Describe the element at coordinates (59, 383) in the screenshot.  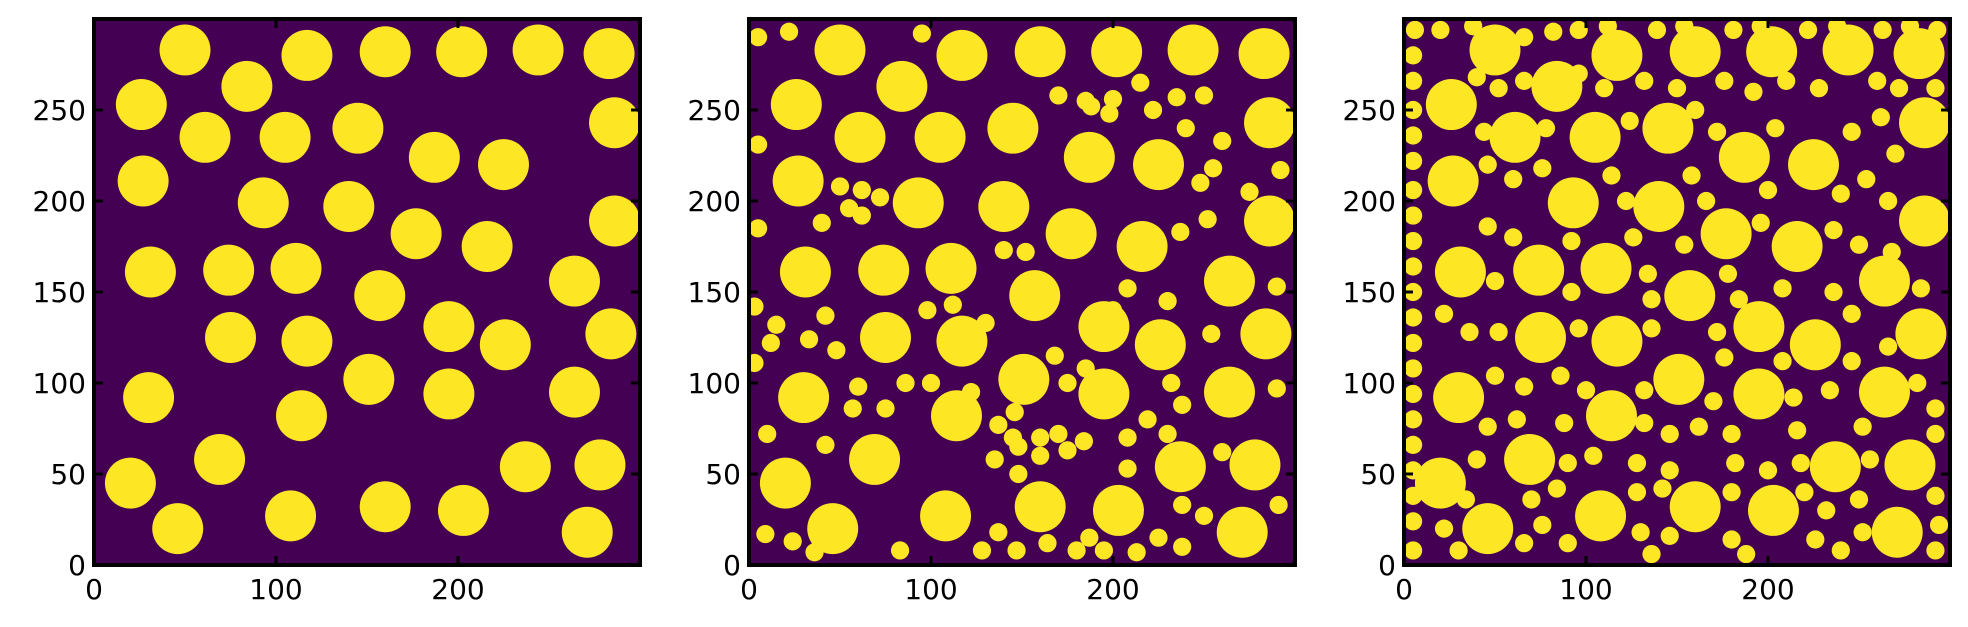
I see `y-tick-label: 100` at that location.